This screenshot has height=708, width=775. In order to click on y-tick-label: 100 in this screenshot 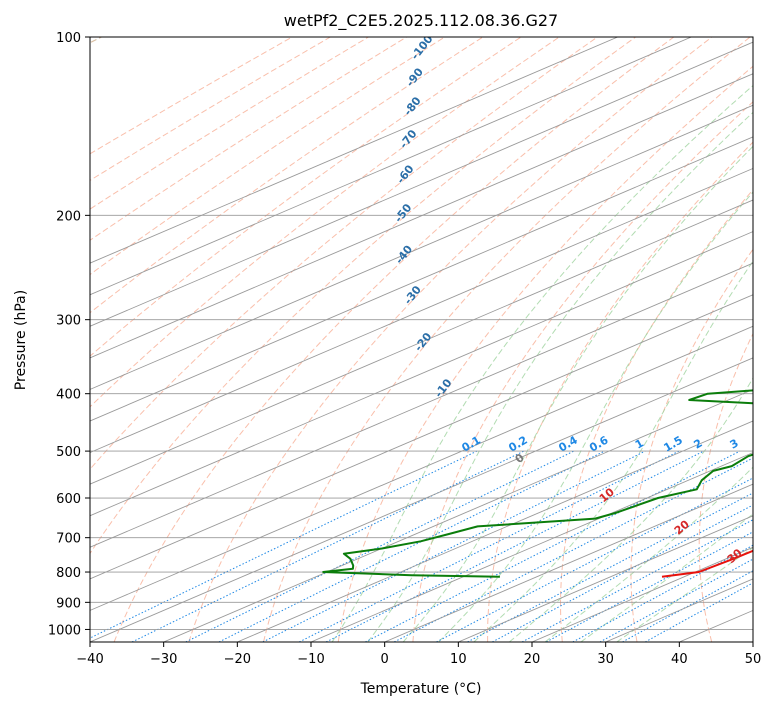, I will do `click(68, 38)`.